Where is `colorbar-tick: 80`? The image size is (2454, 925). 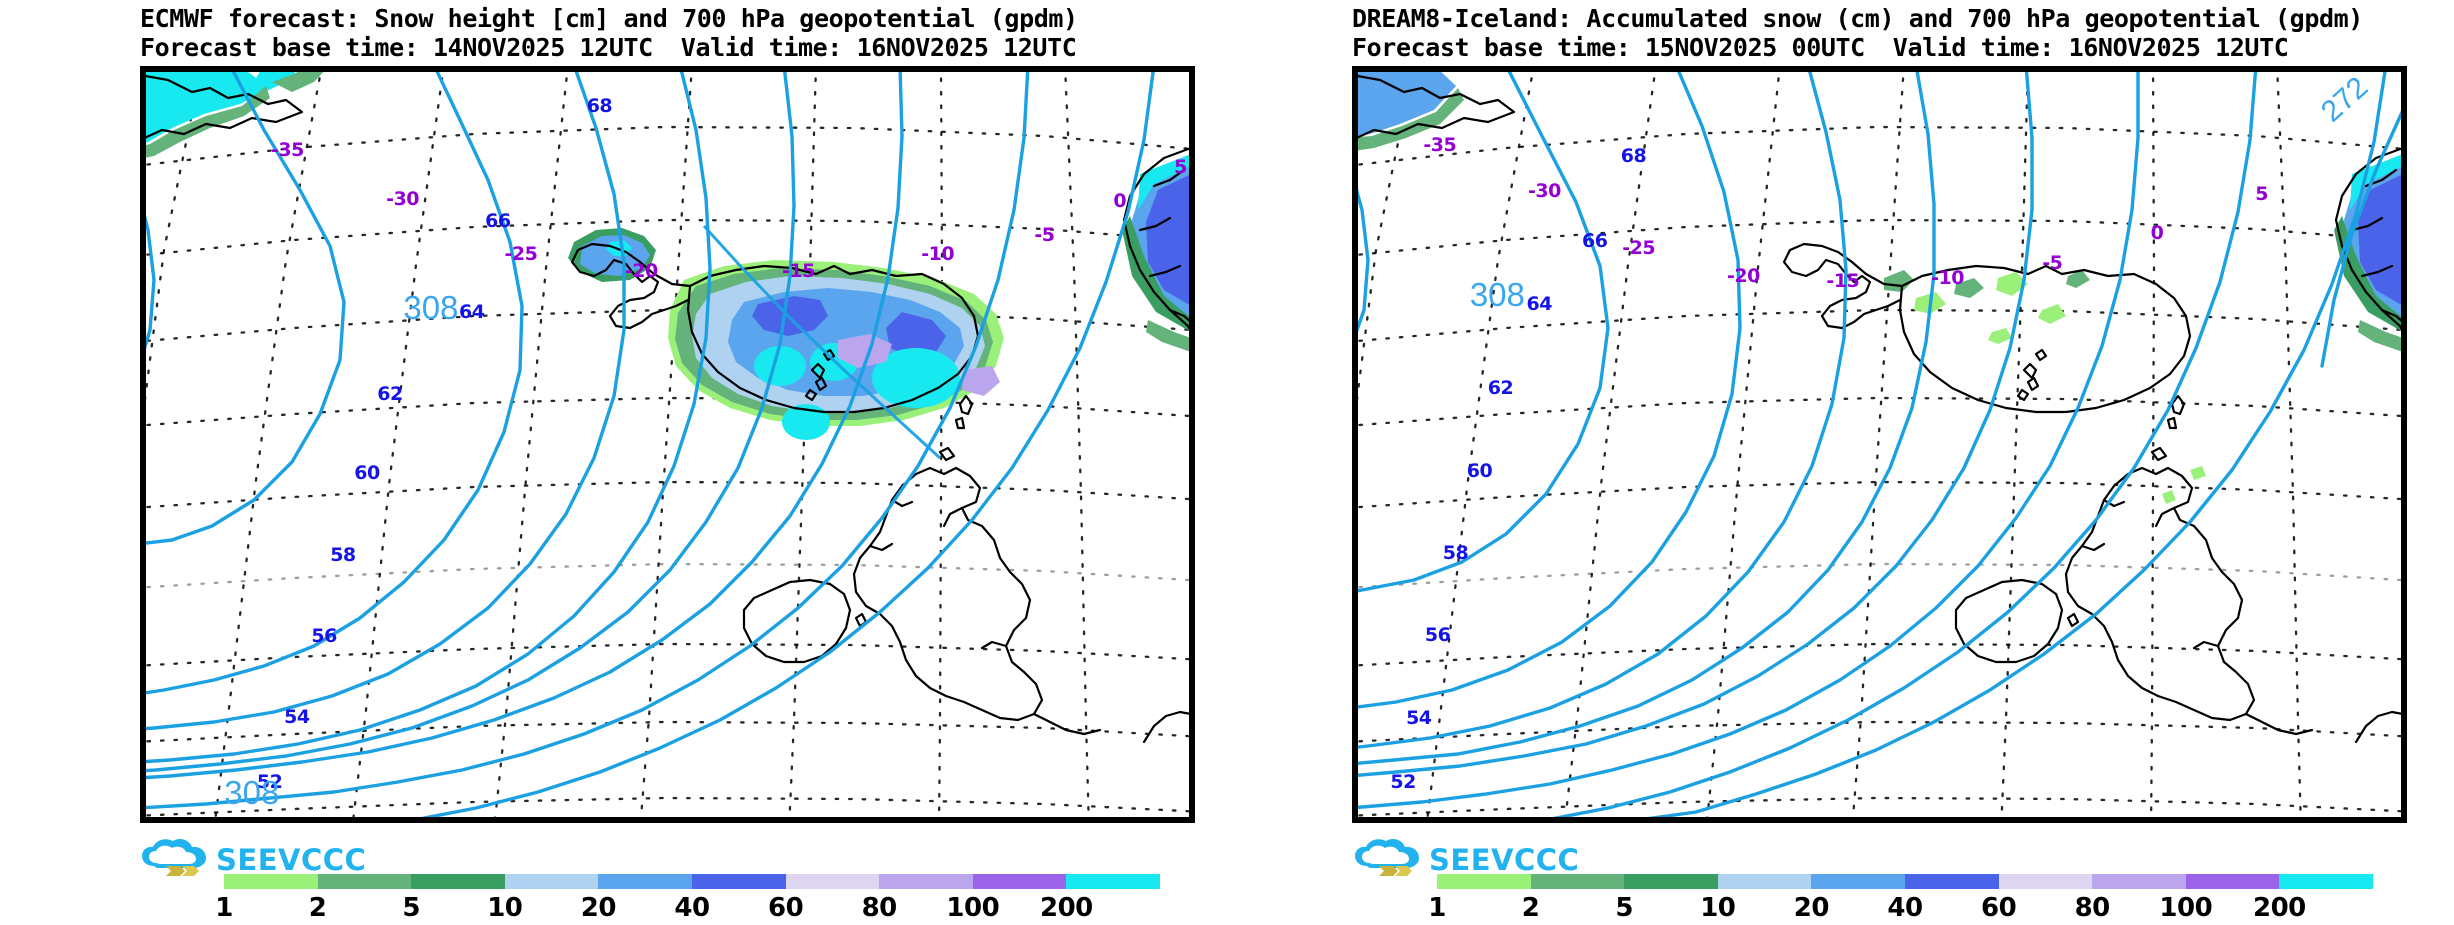 colorbar-tick: 80 is located at coordinates (2092, 908).